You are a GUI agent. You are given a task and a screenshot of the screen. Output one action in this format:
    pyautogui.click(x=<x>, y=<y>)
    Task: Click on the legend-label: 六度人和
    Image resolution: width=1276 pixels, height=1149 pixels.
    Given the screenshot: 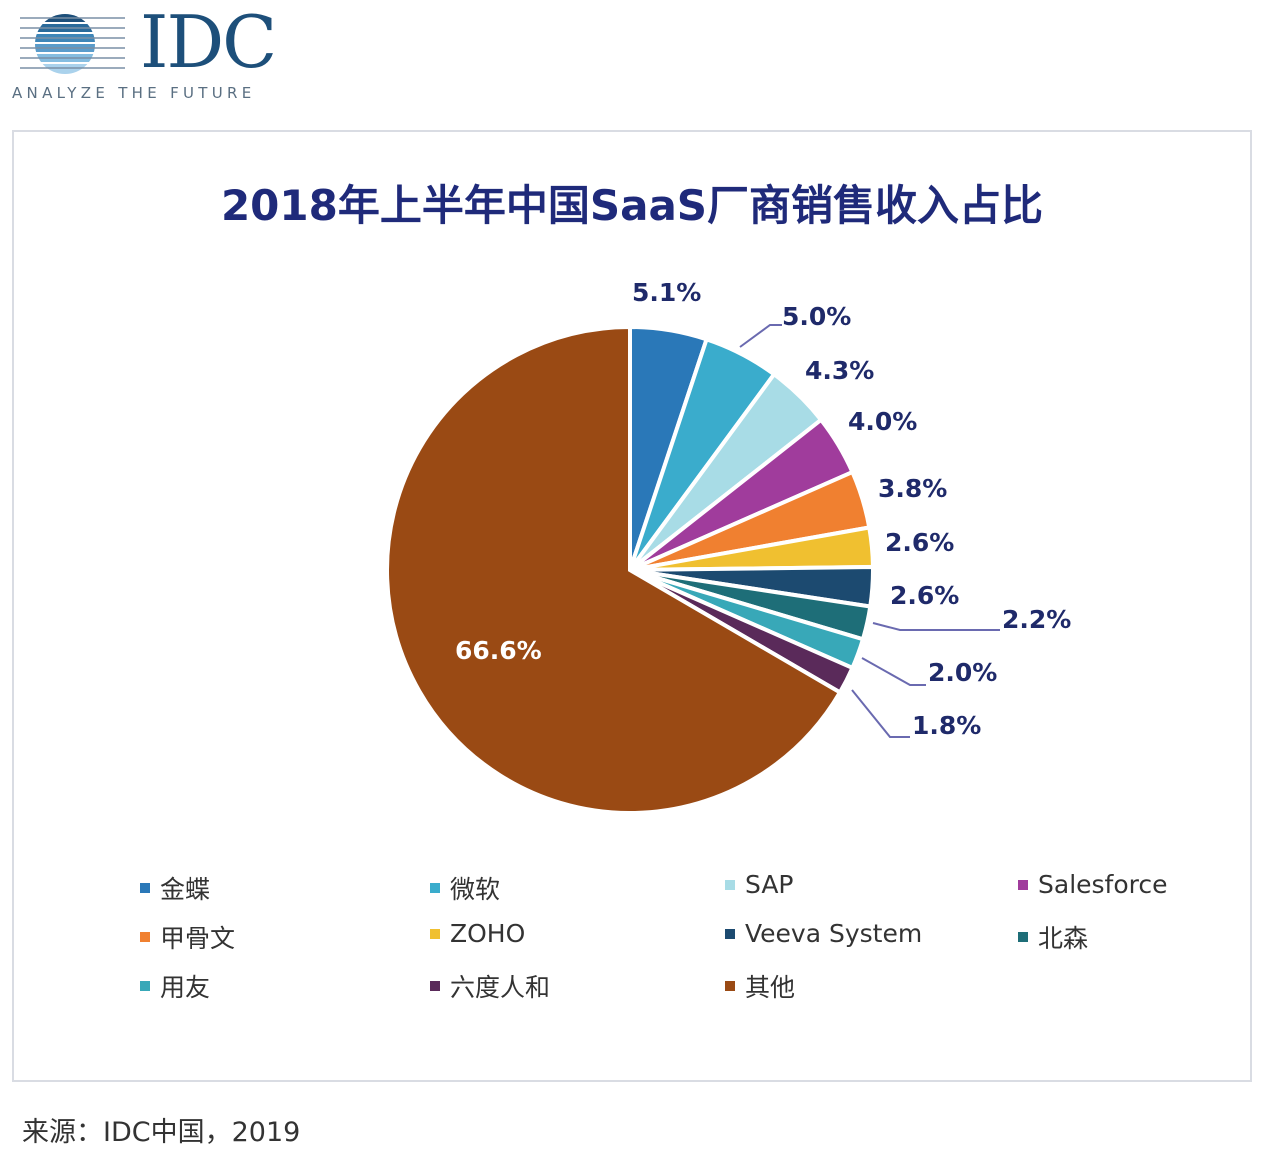 What is the action you would take?
    pyautogui.click(x=500, y=987)
    